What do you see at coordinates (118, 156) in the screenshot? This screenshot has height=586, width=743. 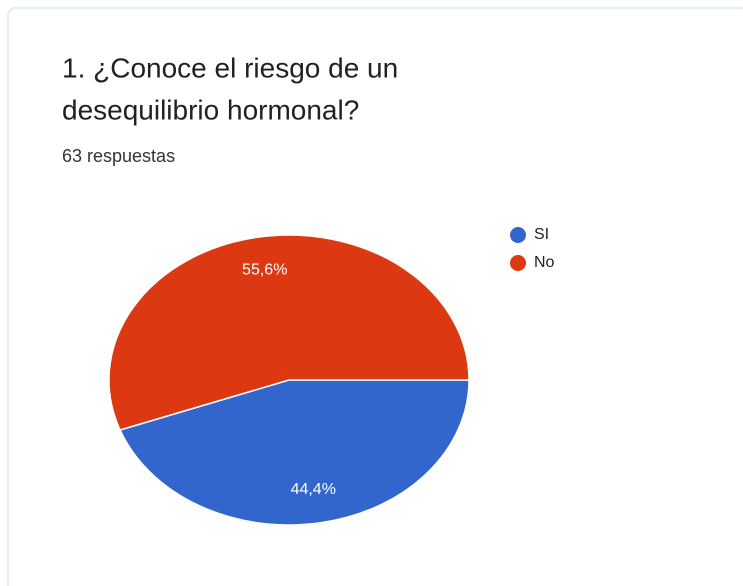 I see `chart-subtitle: 63 respuestas` at bounding box center [118, 156].